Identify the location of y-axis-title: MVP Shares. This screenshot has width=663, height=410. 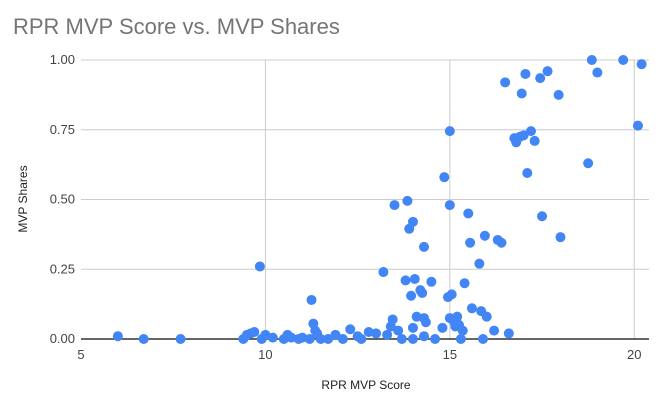
(23, 198).